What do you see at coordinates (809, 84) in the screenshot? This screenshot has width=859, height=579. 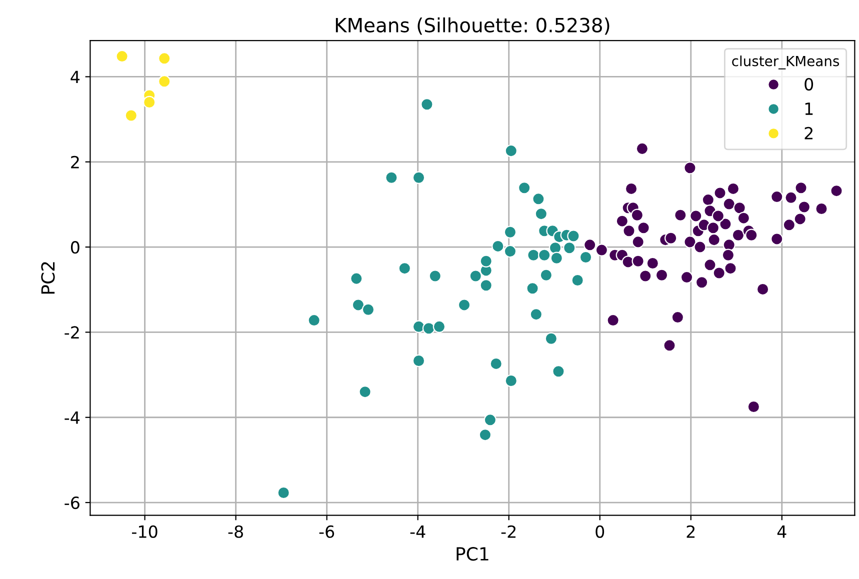 I see `legend-label: 0` at bounding box center [809, 84].